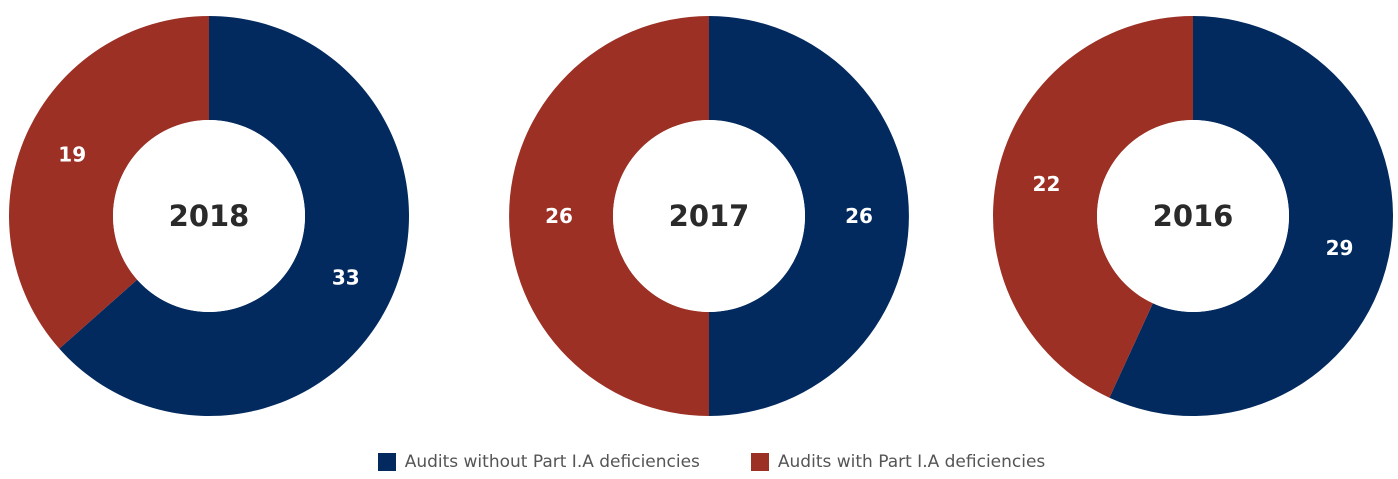 The height and width of the screenshot is (479, 1398). Describe the element at coordinates (1047, 184) in the screenshot. I see `slice-label-with-2016: 22` at that location.